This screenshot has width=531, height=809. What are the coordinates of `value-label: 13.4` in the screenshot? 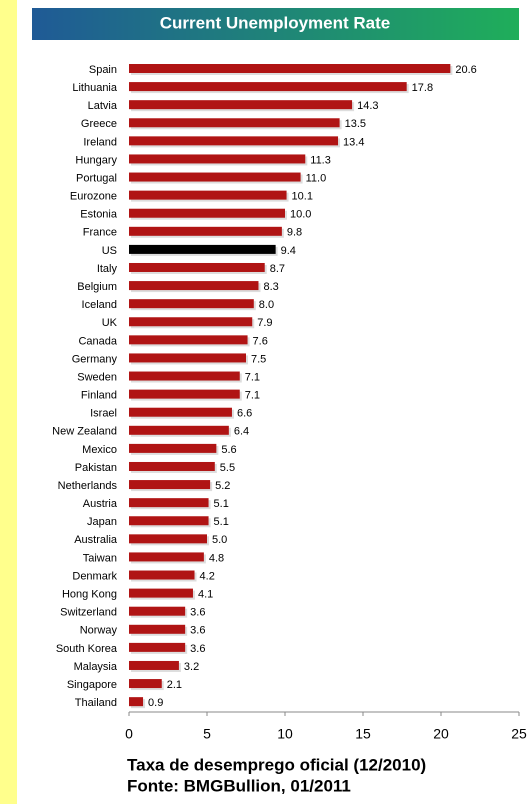 It's located at (353, 142).